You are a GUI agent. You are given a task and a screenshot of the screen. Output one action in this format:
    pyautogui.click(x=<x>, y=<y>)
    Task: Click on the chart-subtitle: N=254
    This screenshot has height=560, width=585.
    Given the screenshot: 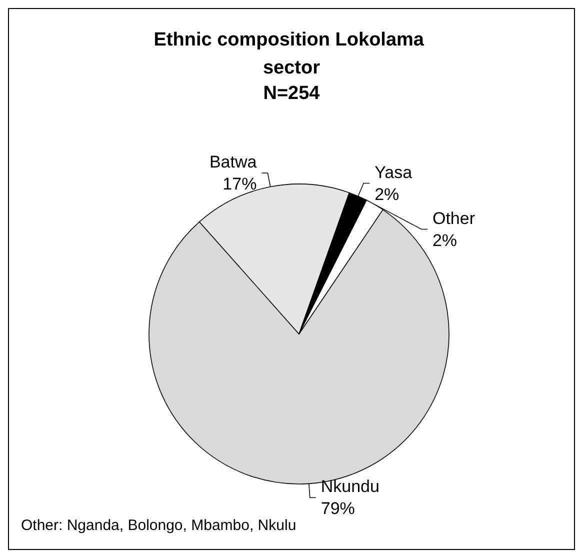 What is the action you would take?
    pyautogui.click(x=291, y=93)
    